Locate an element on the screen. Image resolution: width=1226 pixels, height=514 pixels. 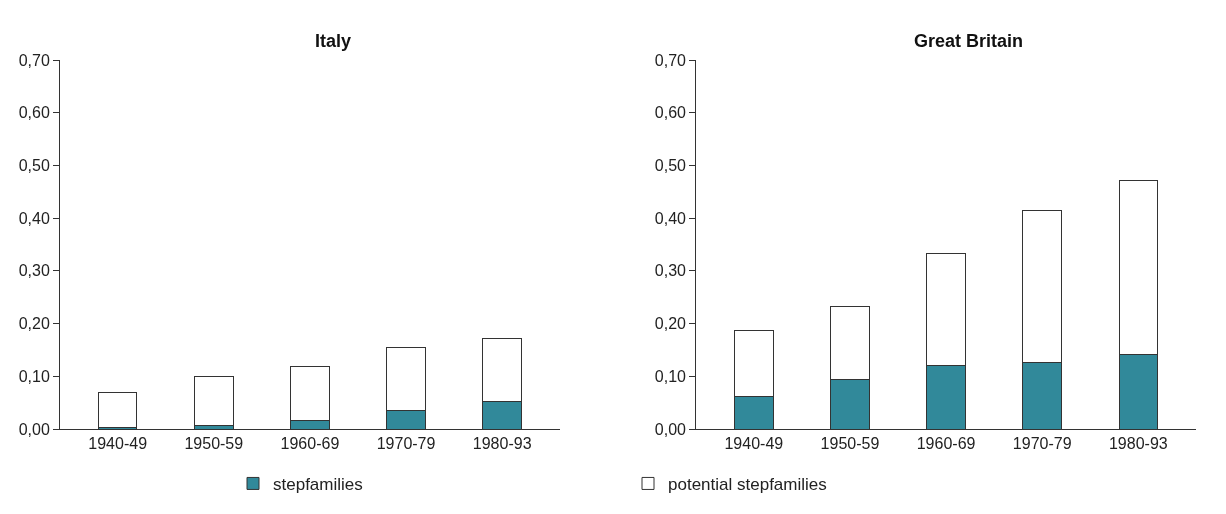
chart-title: Great Britain is located at coordinates (969, 41).